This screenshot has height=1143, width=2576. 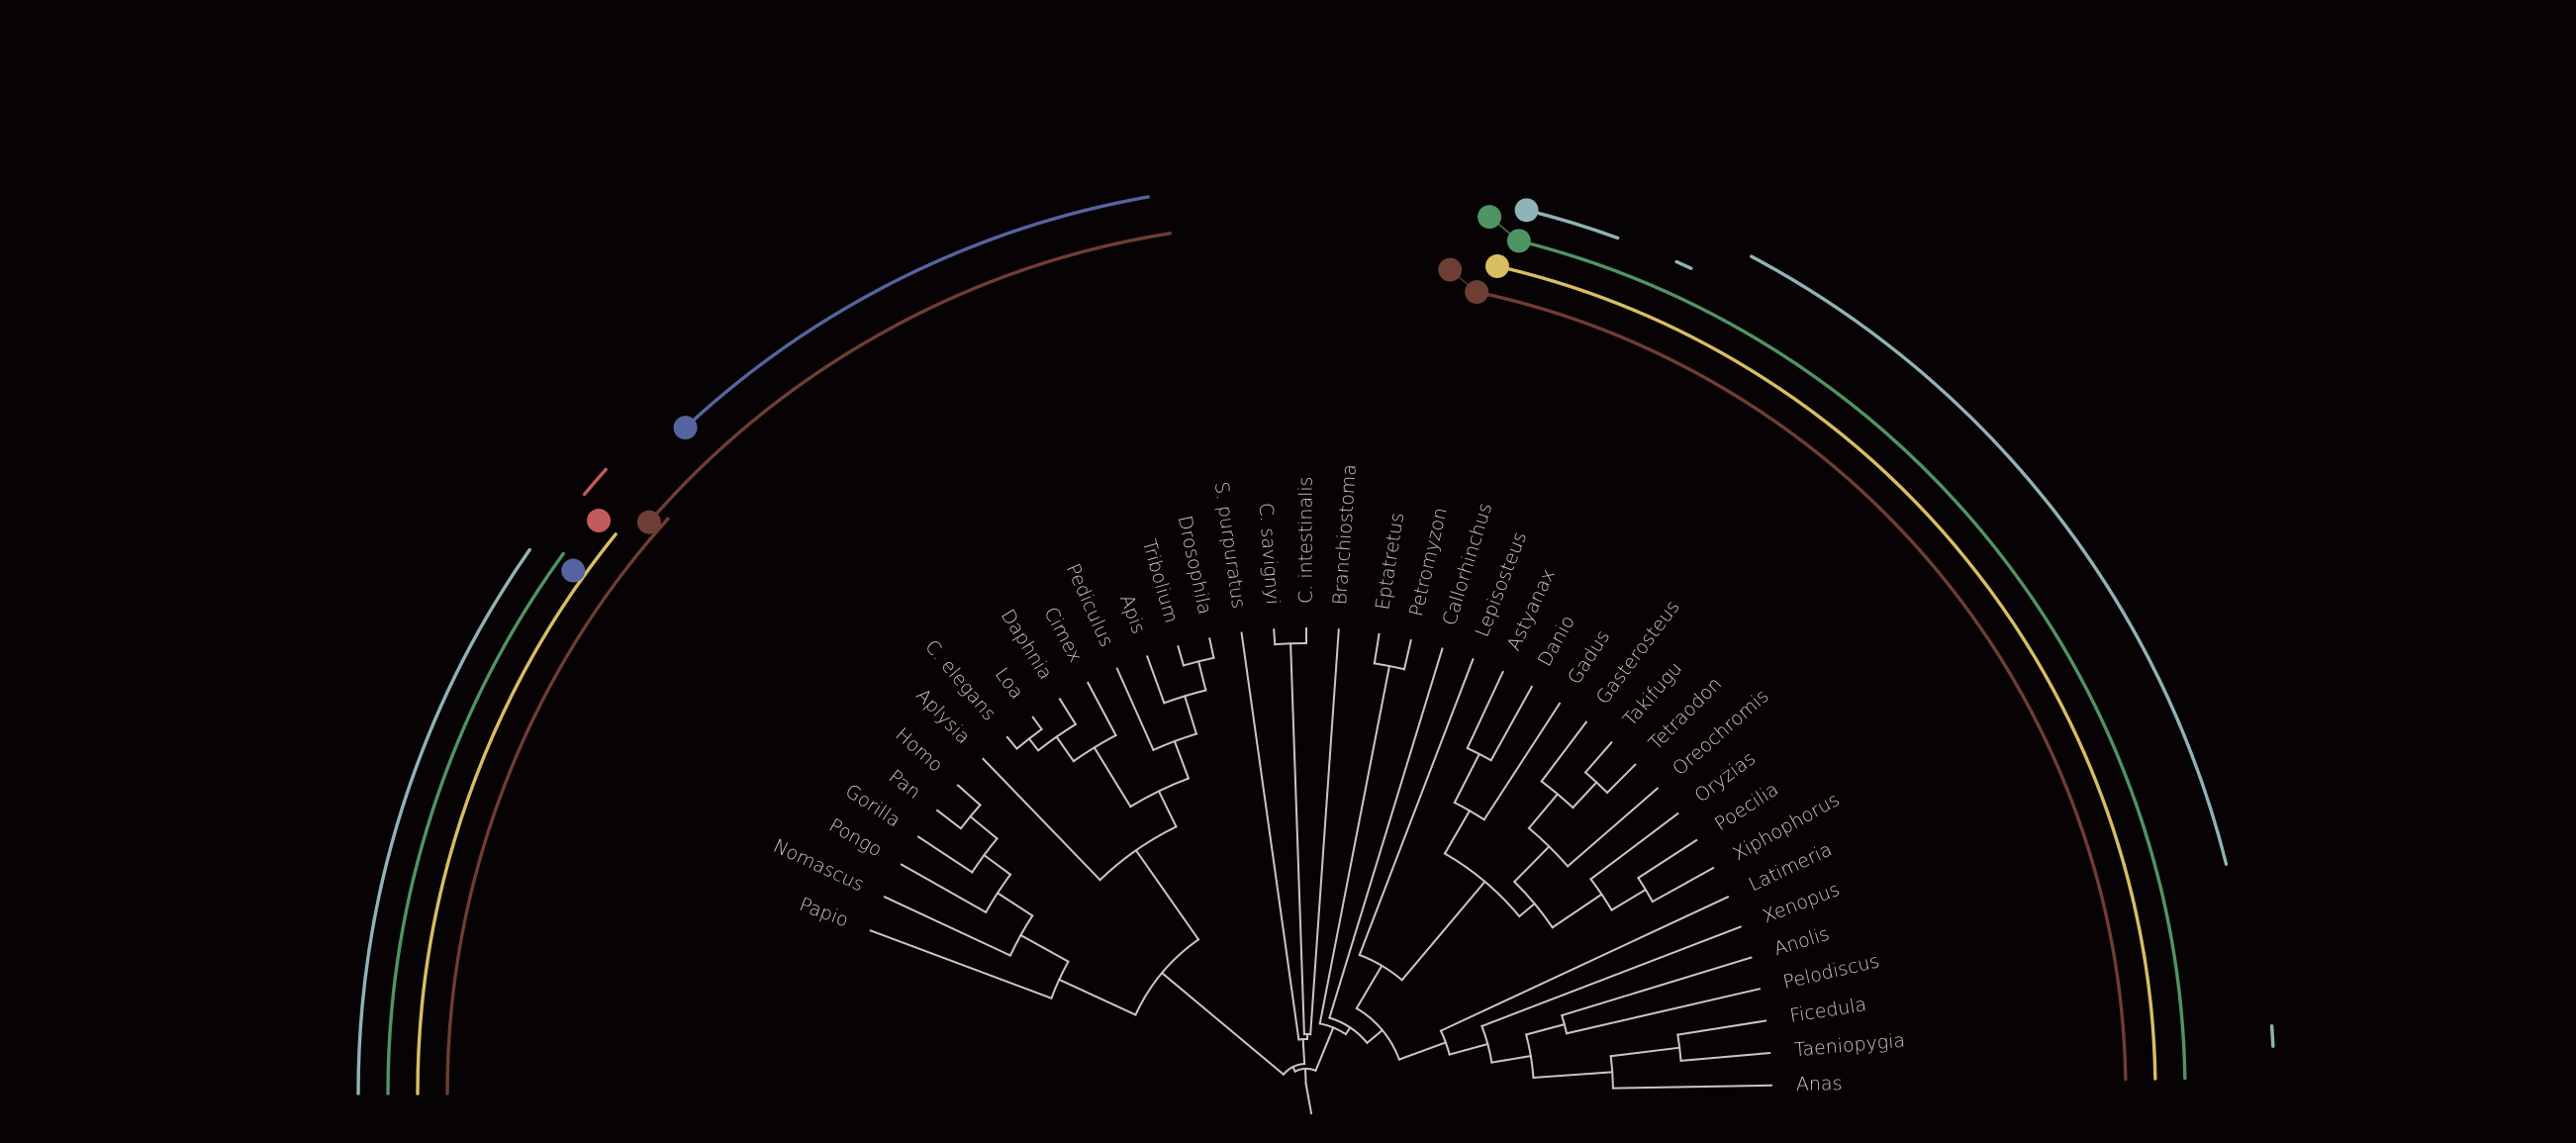 What do you see at coordinates (1831, 972) in the screenshot?
I see `taxon-label-pelodiscus: Pelodiscus` at bounding box center [1831, 972].